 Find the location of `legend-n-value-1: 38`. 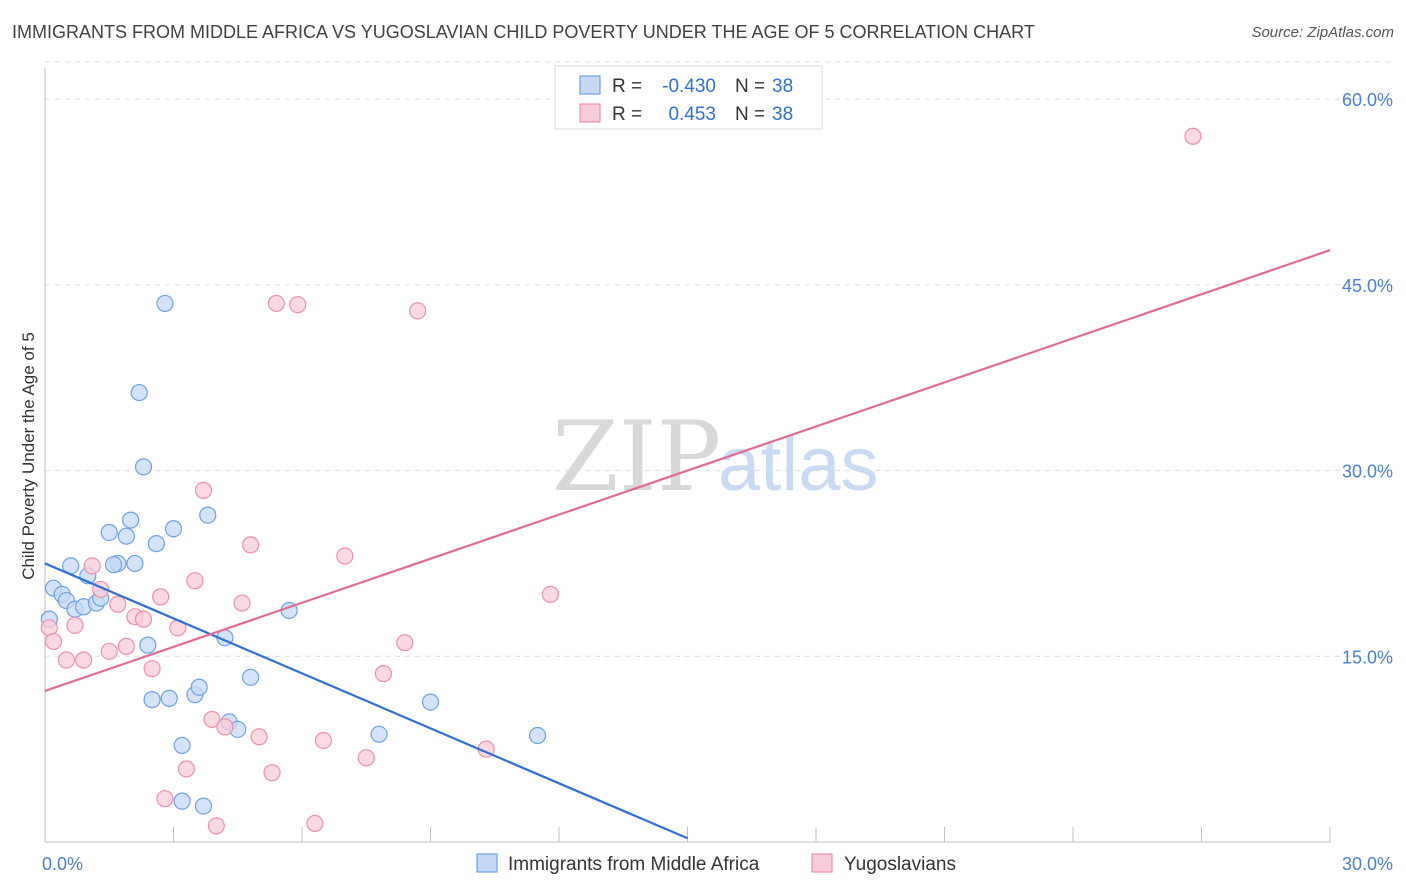

legend-n-value-1: 38 is located at coordinates (782, 86).